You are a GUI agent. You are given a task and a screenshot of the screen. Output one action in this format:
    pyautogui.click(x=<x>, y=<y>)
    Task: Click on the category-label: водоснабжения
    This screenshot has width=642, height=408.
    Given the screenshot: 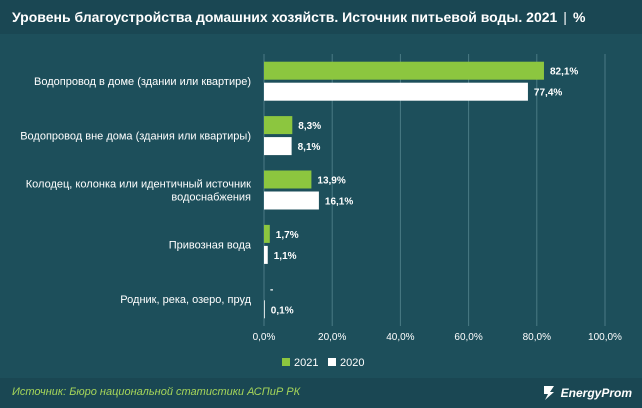 What is the action you would take?
    pyautogui.click(x=211, y=198)
    